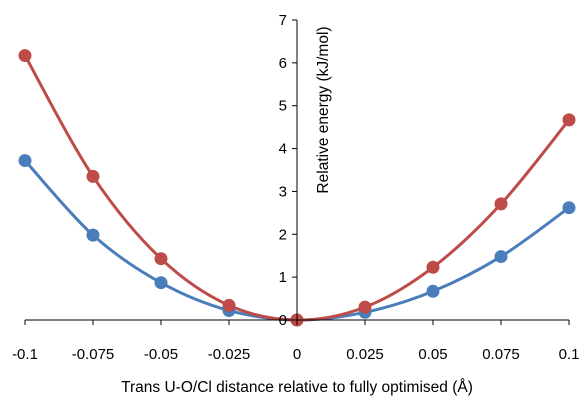 This screenshot has height=405, width=583. I want to click on y-tick-label: 6, so click(283, 63).